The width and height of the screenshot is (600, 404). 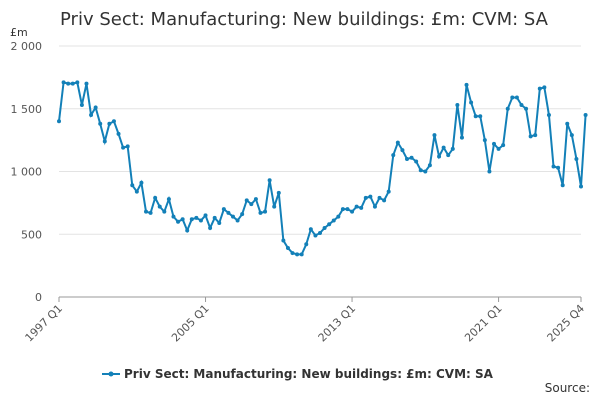 What do you see at coordinates (27, 46) in the screenshot?
I see `y-tick-label: 2 000` at bounding box center [27, 46].